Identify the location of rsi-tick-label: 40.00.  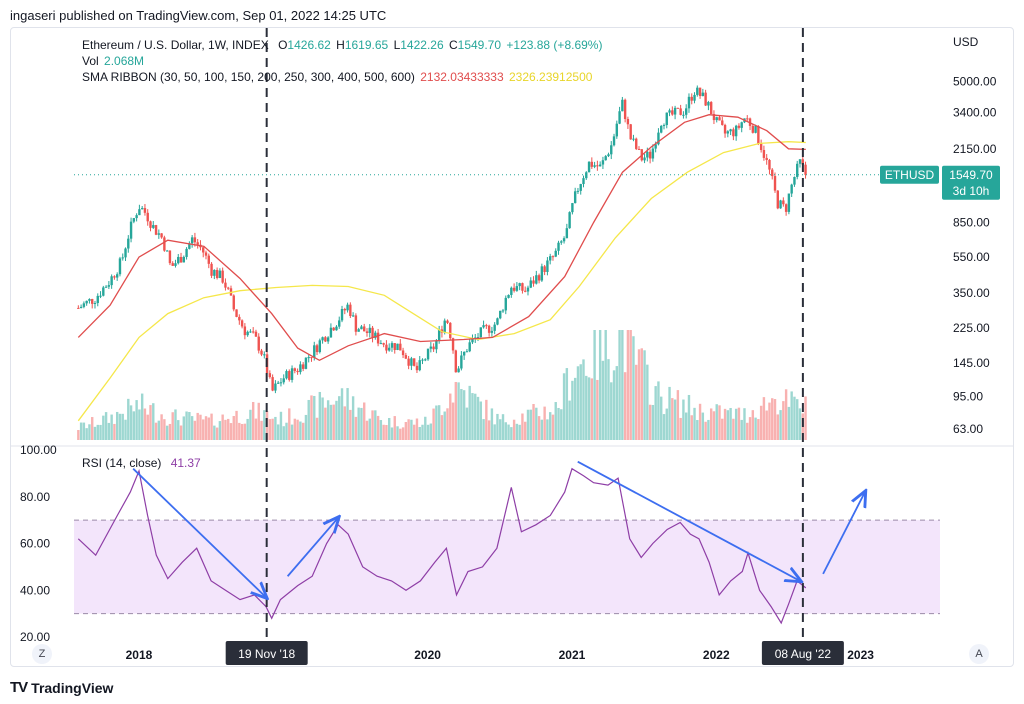
(35, 590).